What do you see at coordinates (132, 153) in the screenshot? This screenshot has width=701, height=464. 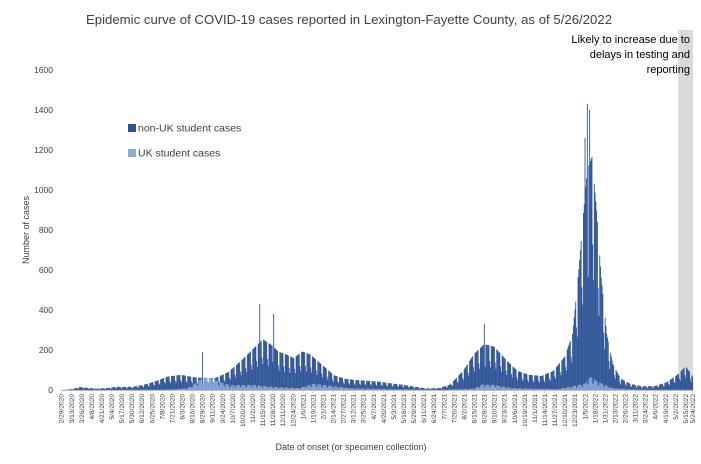 I see `legend-swatch-uk` at bounding box center [132, 153].